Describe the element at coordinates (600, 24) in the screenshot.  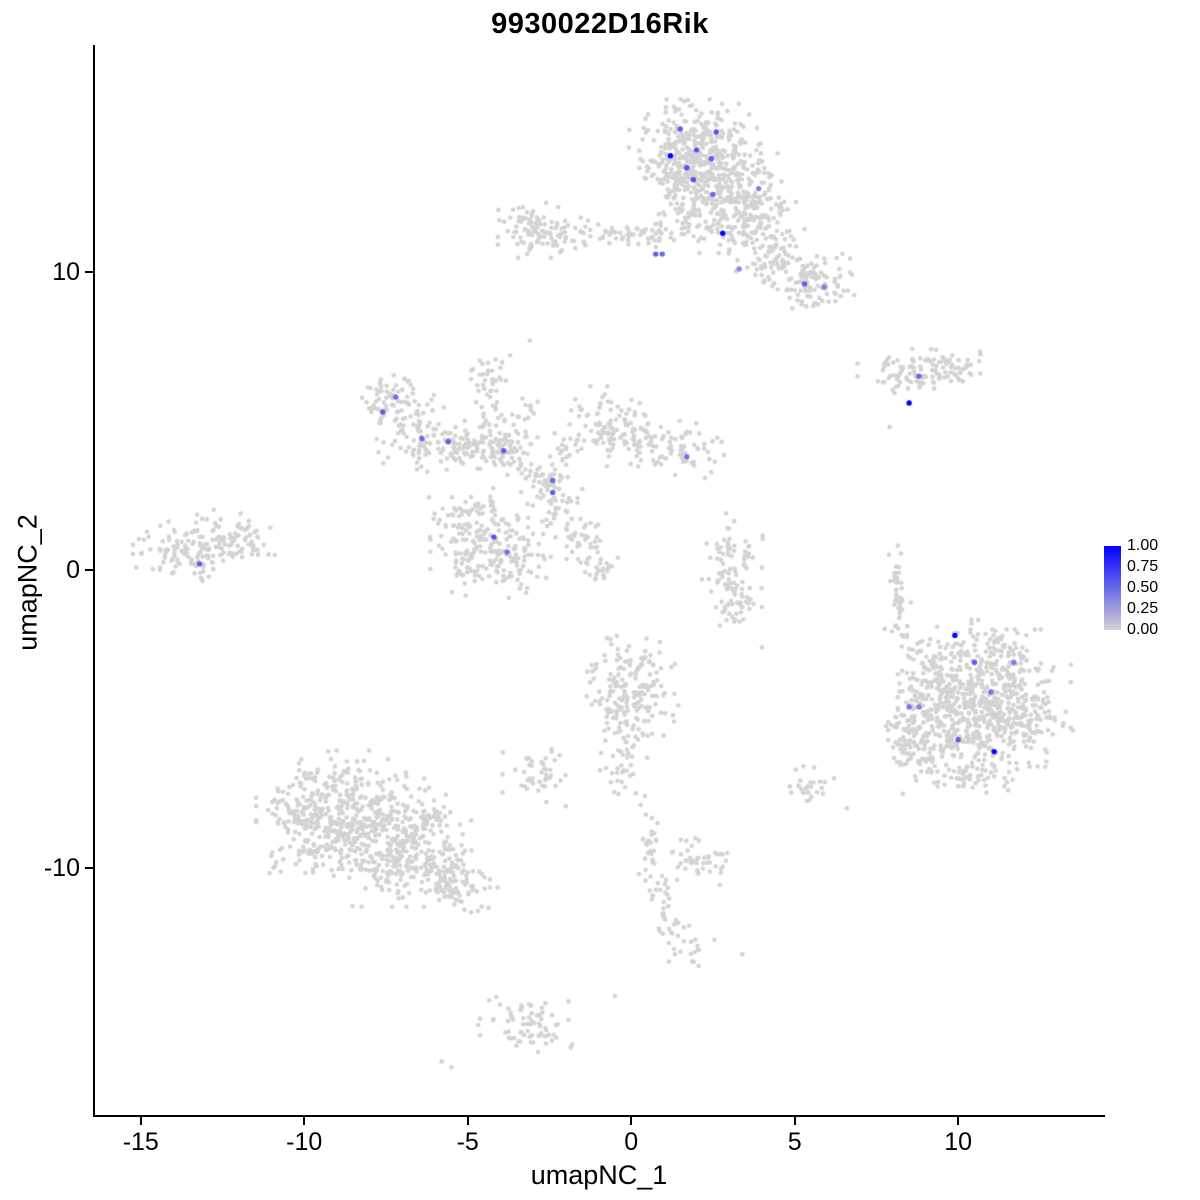
I see `plot-title: 9930022D16Rik` at that location.